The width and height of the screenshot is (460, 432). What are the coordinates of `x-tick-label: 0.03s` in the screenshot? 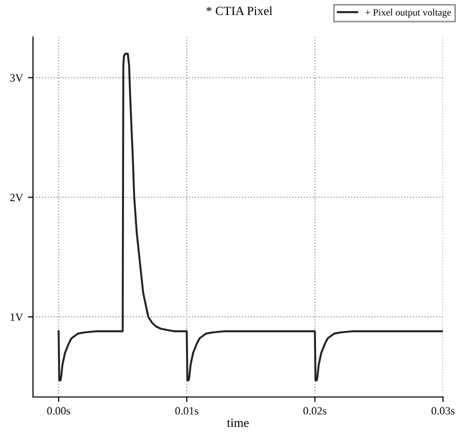 It's located at (443, 411).